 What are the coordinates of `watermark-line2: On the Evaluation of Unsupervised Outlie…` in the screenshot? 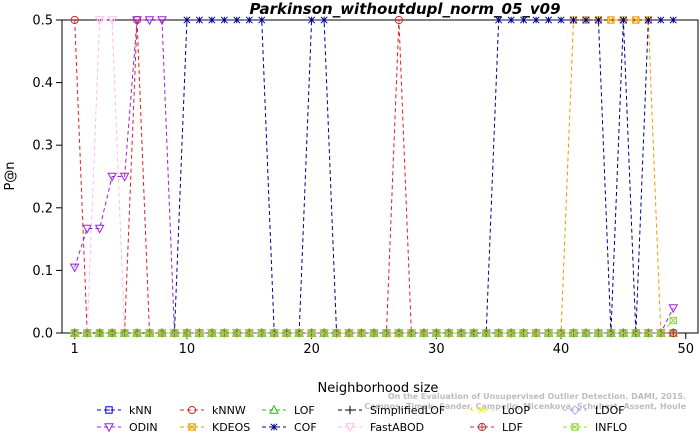 It's located at (537, 396).